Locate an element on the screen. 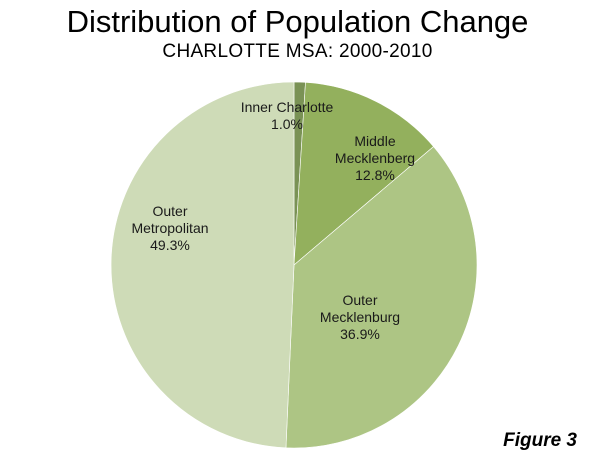  slice-label-line: Mecklenberg is located at coordinates (375, 158).